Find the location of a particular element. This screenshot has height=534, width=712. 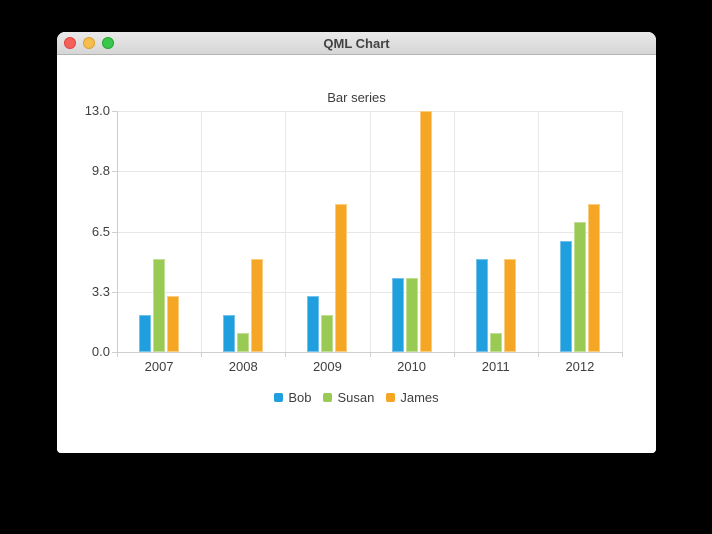

y-axis-label: 9.8 is located at coordinates (100, 171).